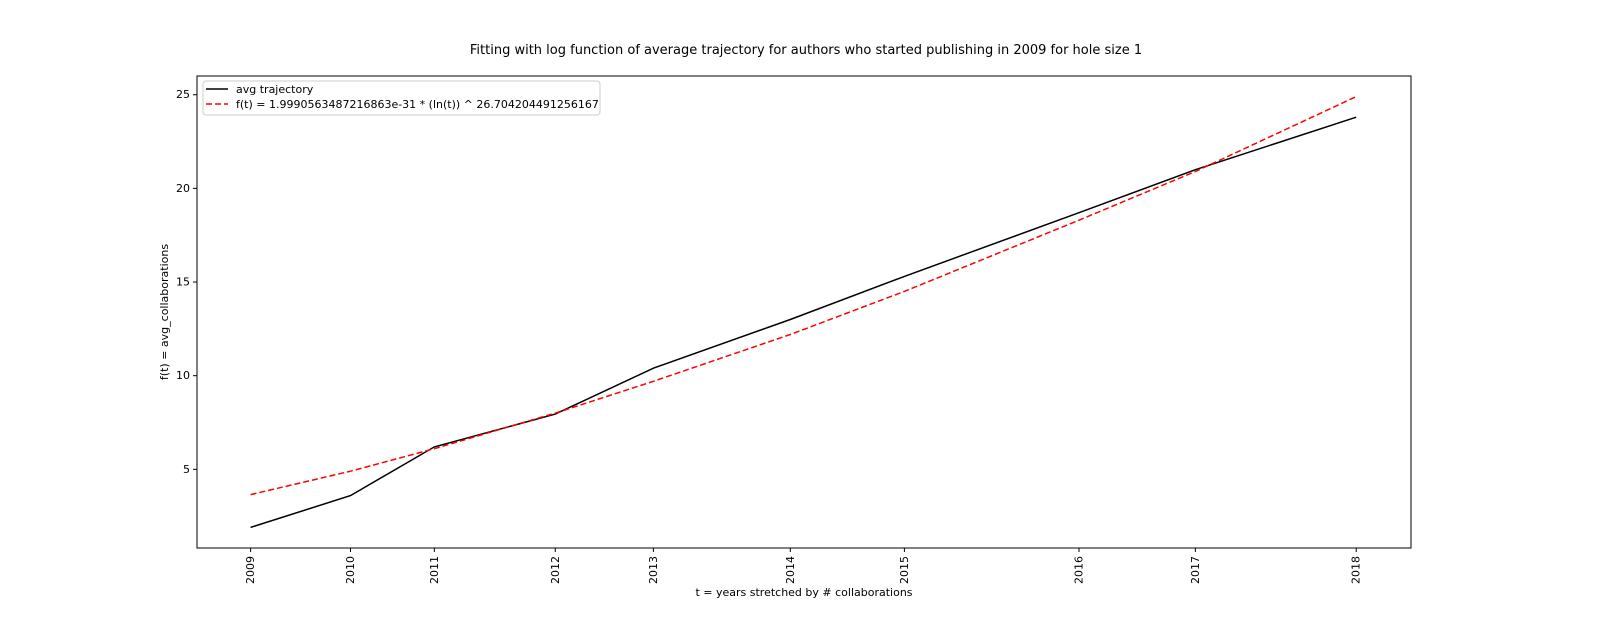 This screenshot has height=640, width=1600. What do you see at coordinates (904, 570) in the screenshot?
I see `x-tick-label: 2015` at bounding box center [904, 570].